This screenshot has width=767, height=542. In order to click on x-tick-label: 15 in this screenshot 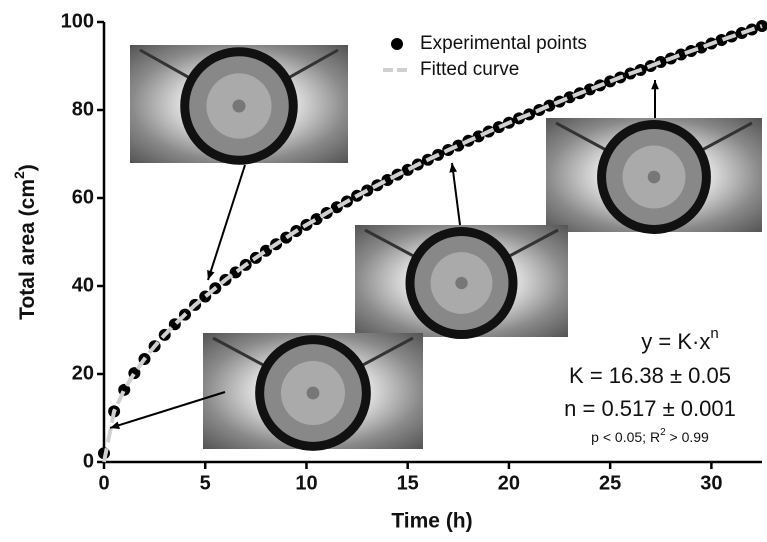, I will do `click(408, 483)`.